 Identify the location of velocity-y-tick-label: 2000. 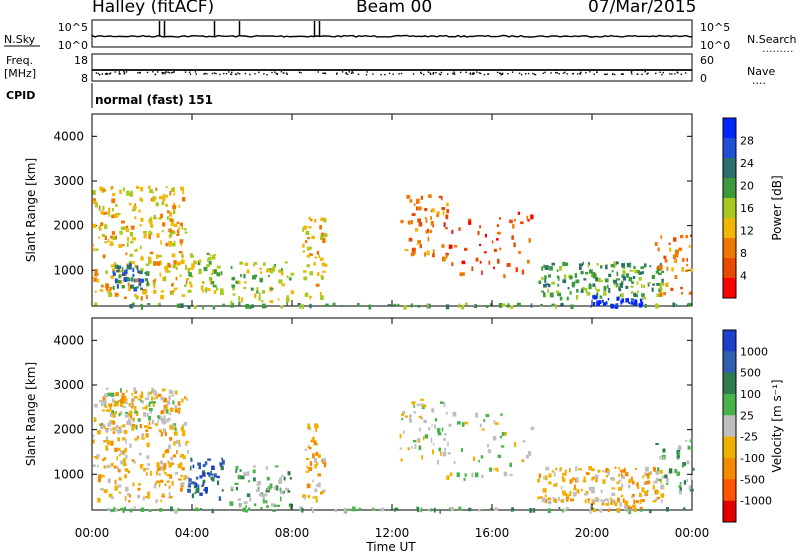
(68, 430).